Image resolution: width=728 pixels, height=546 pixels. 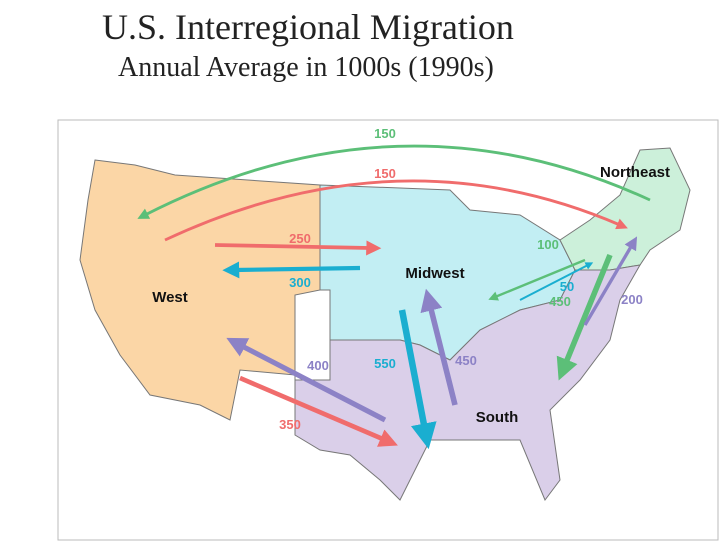 What do you see at coordinates (300, 238) in the screenshot?
I see `flow-label: 250` at bounding box center [300, 238].